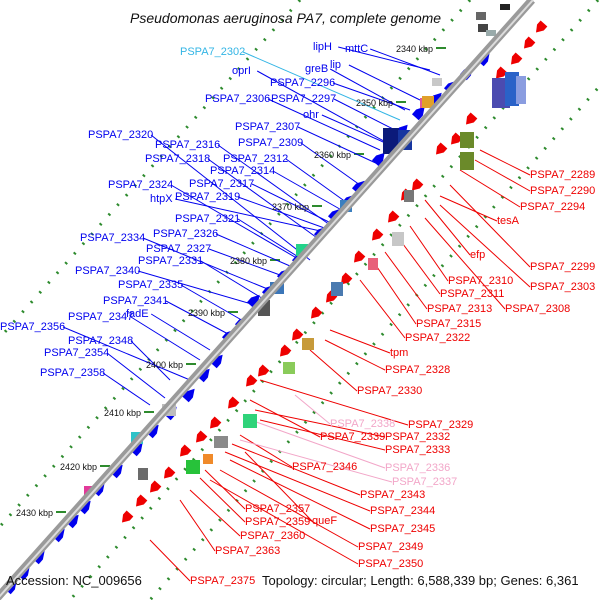 The height and width of the screenshot is (600, 600). Describe the element at coordinates (389, 391) in the screenshot. I see `gene-label-pspa7-2330: PSPA7_2330` at that location.